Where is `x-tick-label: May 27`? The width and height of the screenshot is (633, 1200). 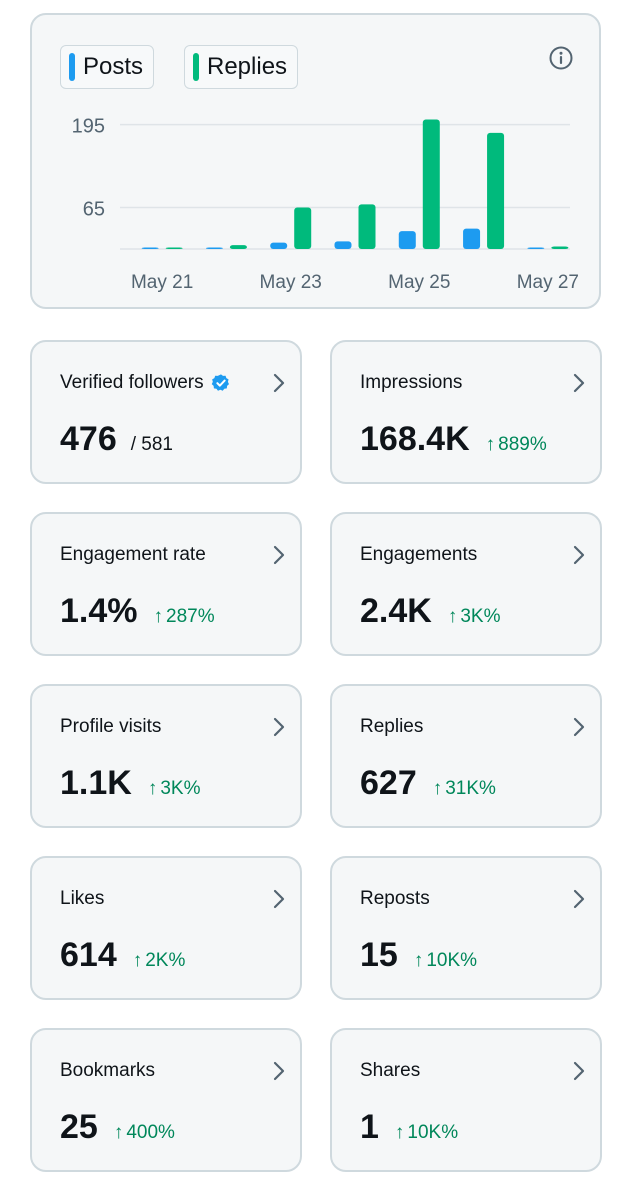 x-tick-label: May 27 is located at coordinates (548, 282).